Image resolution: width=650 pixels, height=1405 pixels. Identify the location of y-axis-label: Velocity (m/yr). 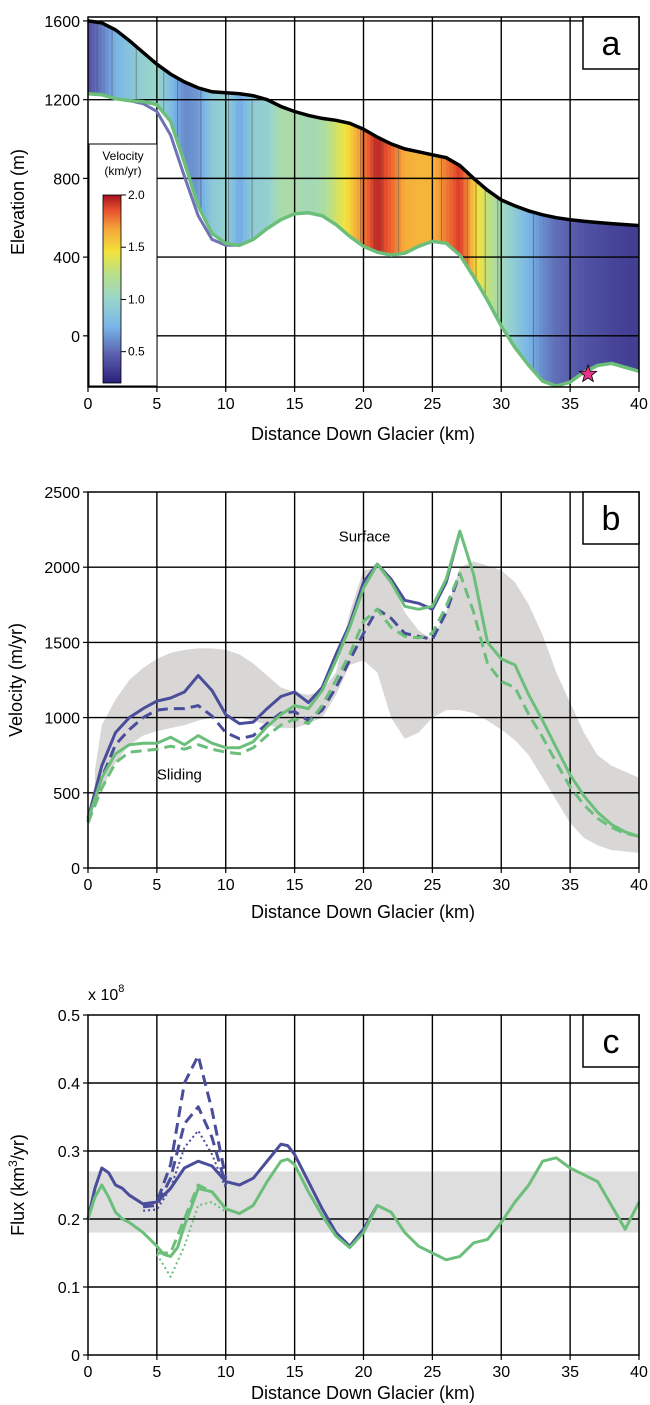
(16, 680).